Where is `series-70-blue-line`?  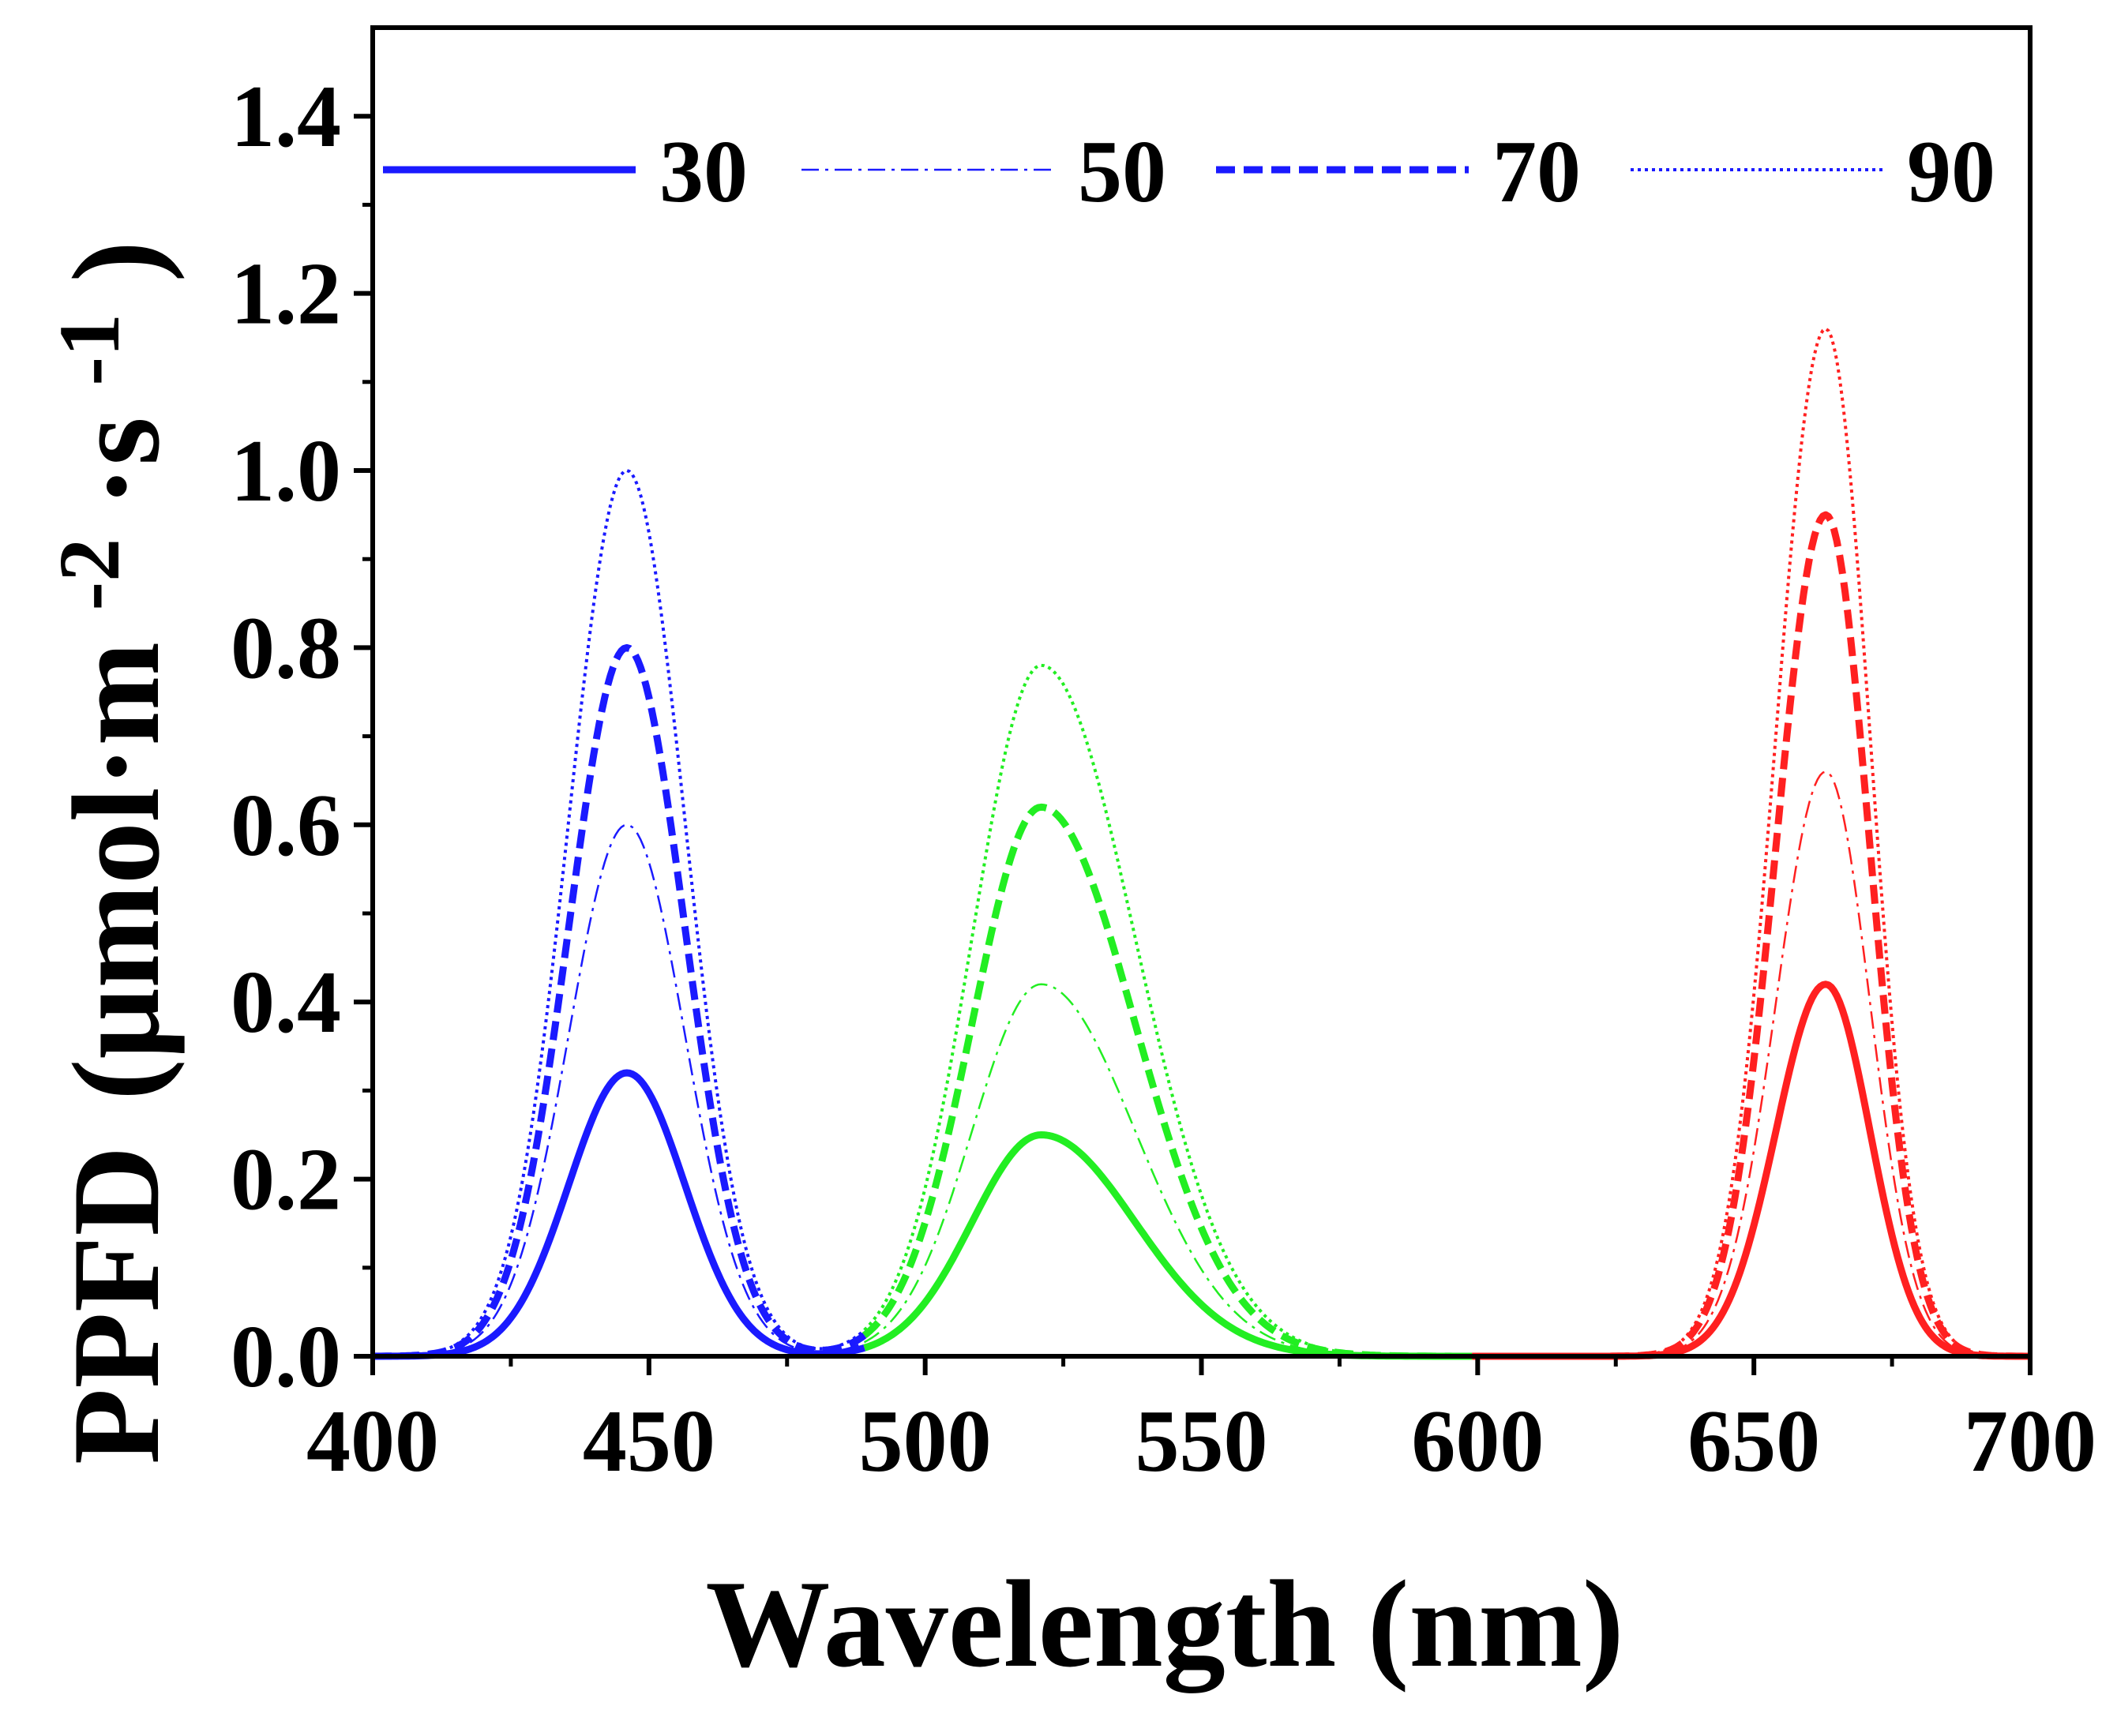 series-70-blue-line is located at coordinates (619, 1001).